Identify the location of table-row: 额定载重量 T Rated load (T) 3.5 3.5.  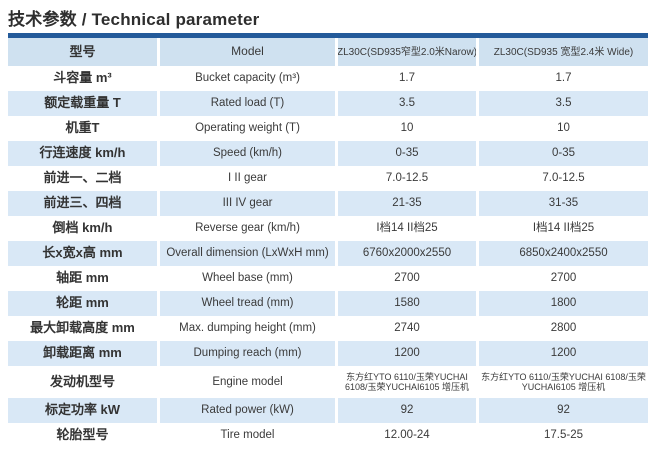
(328, 103).